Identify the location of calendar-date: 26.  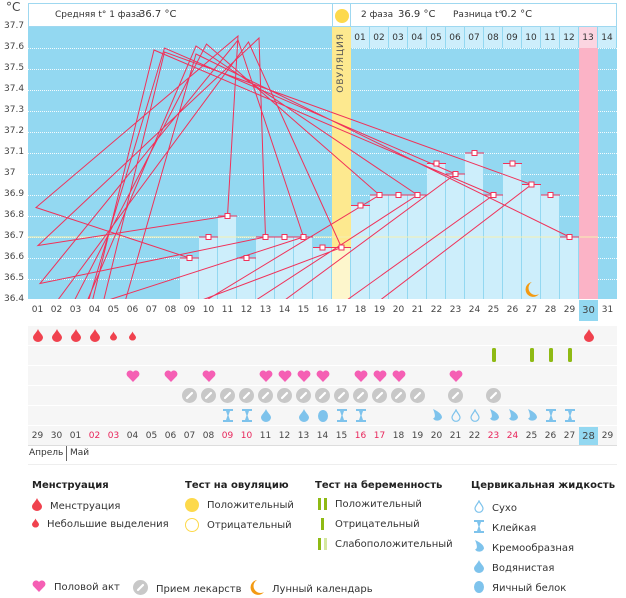
(550, 436).